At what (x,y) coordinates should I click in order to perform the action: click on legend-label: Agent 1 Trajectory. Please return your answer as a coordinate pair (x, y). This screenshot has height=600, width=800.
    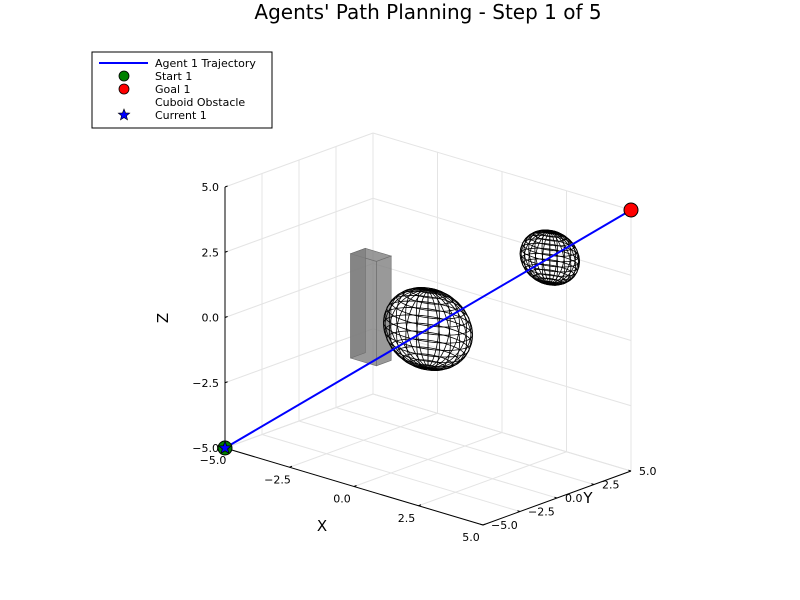
    Looking at the image, I should click on (205, 63).